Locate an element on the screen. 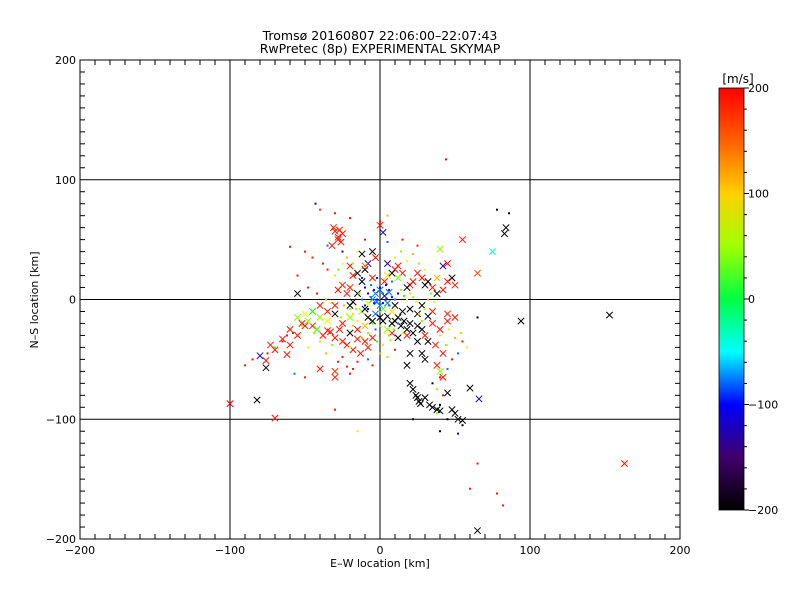  x-tick-label: 200 is located at coordinates (680, 550).